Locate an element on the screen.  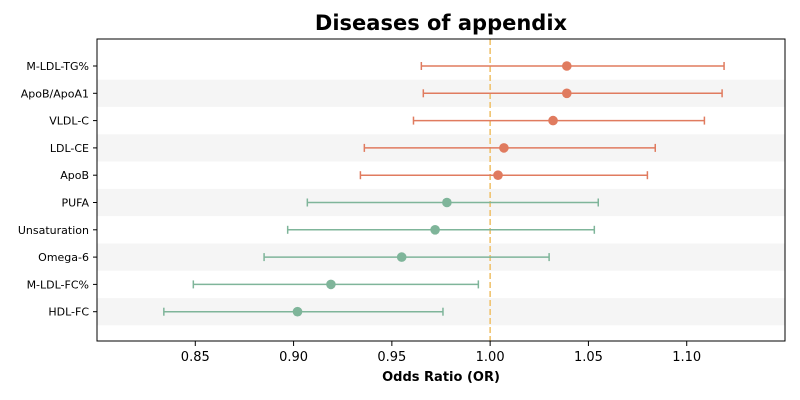
y-tick-label: ApoB/ApoA1 is located at coordinates (55, 93).